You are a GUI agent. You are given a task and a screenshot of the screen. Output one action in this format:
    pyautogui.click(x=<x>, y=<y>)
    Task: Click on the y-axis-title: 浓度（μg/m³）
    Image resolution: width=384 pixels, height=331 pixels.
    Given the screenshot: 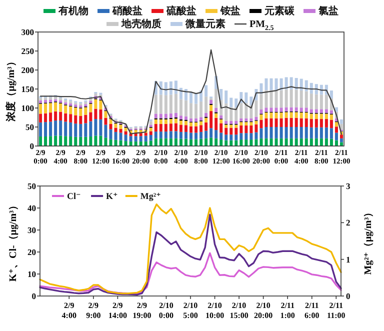 What is the action you would take?
    pyautogui.click(x=10, y=89)
    